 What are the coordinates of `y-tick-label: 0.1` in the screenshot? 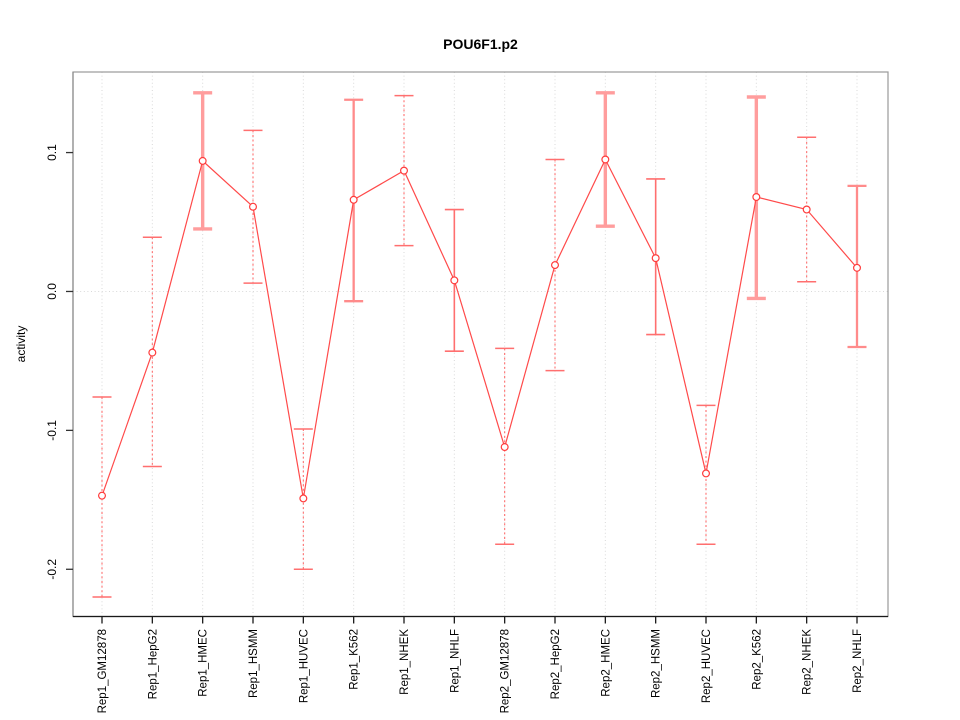 It's located at (52, 152).